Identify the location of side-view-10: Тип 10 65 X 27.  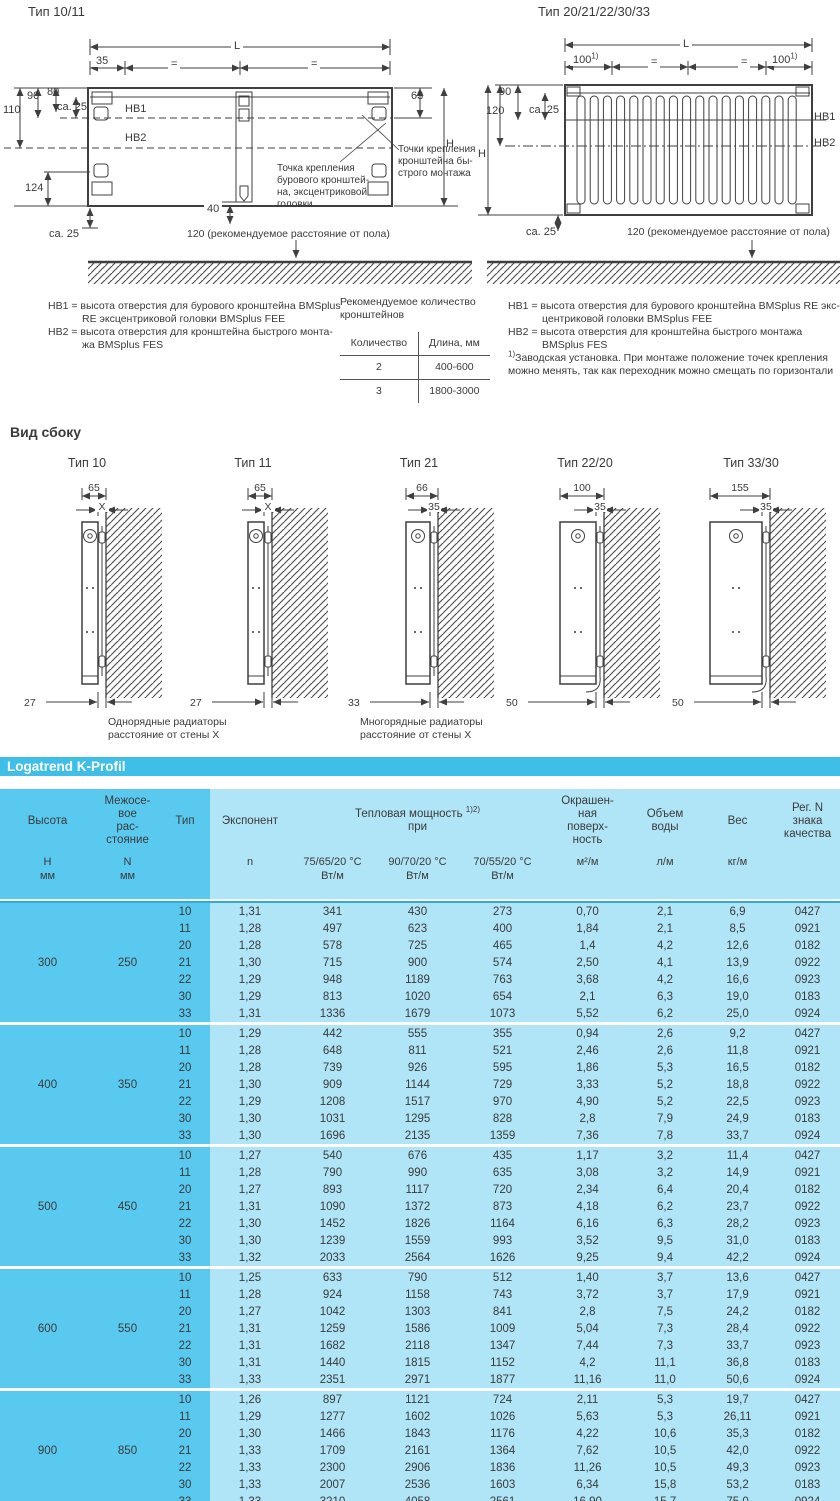
(87, 595).